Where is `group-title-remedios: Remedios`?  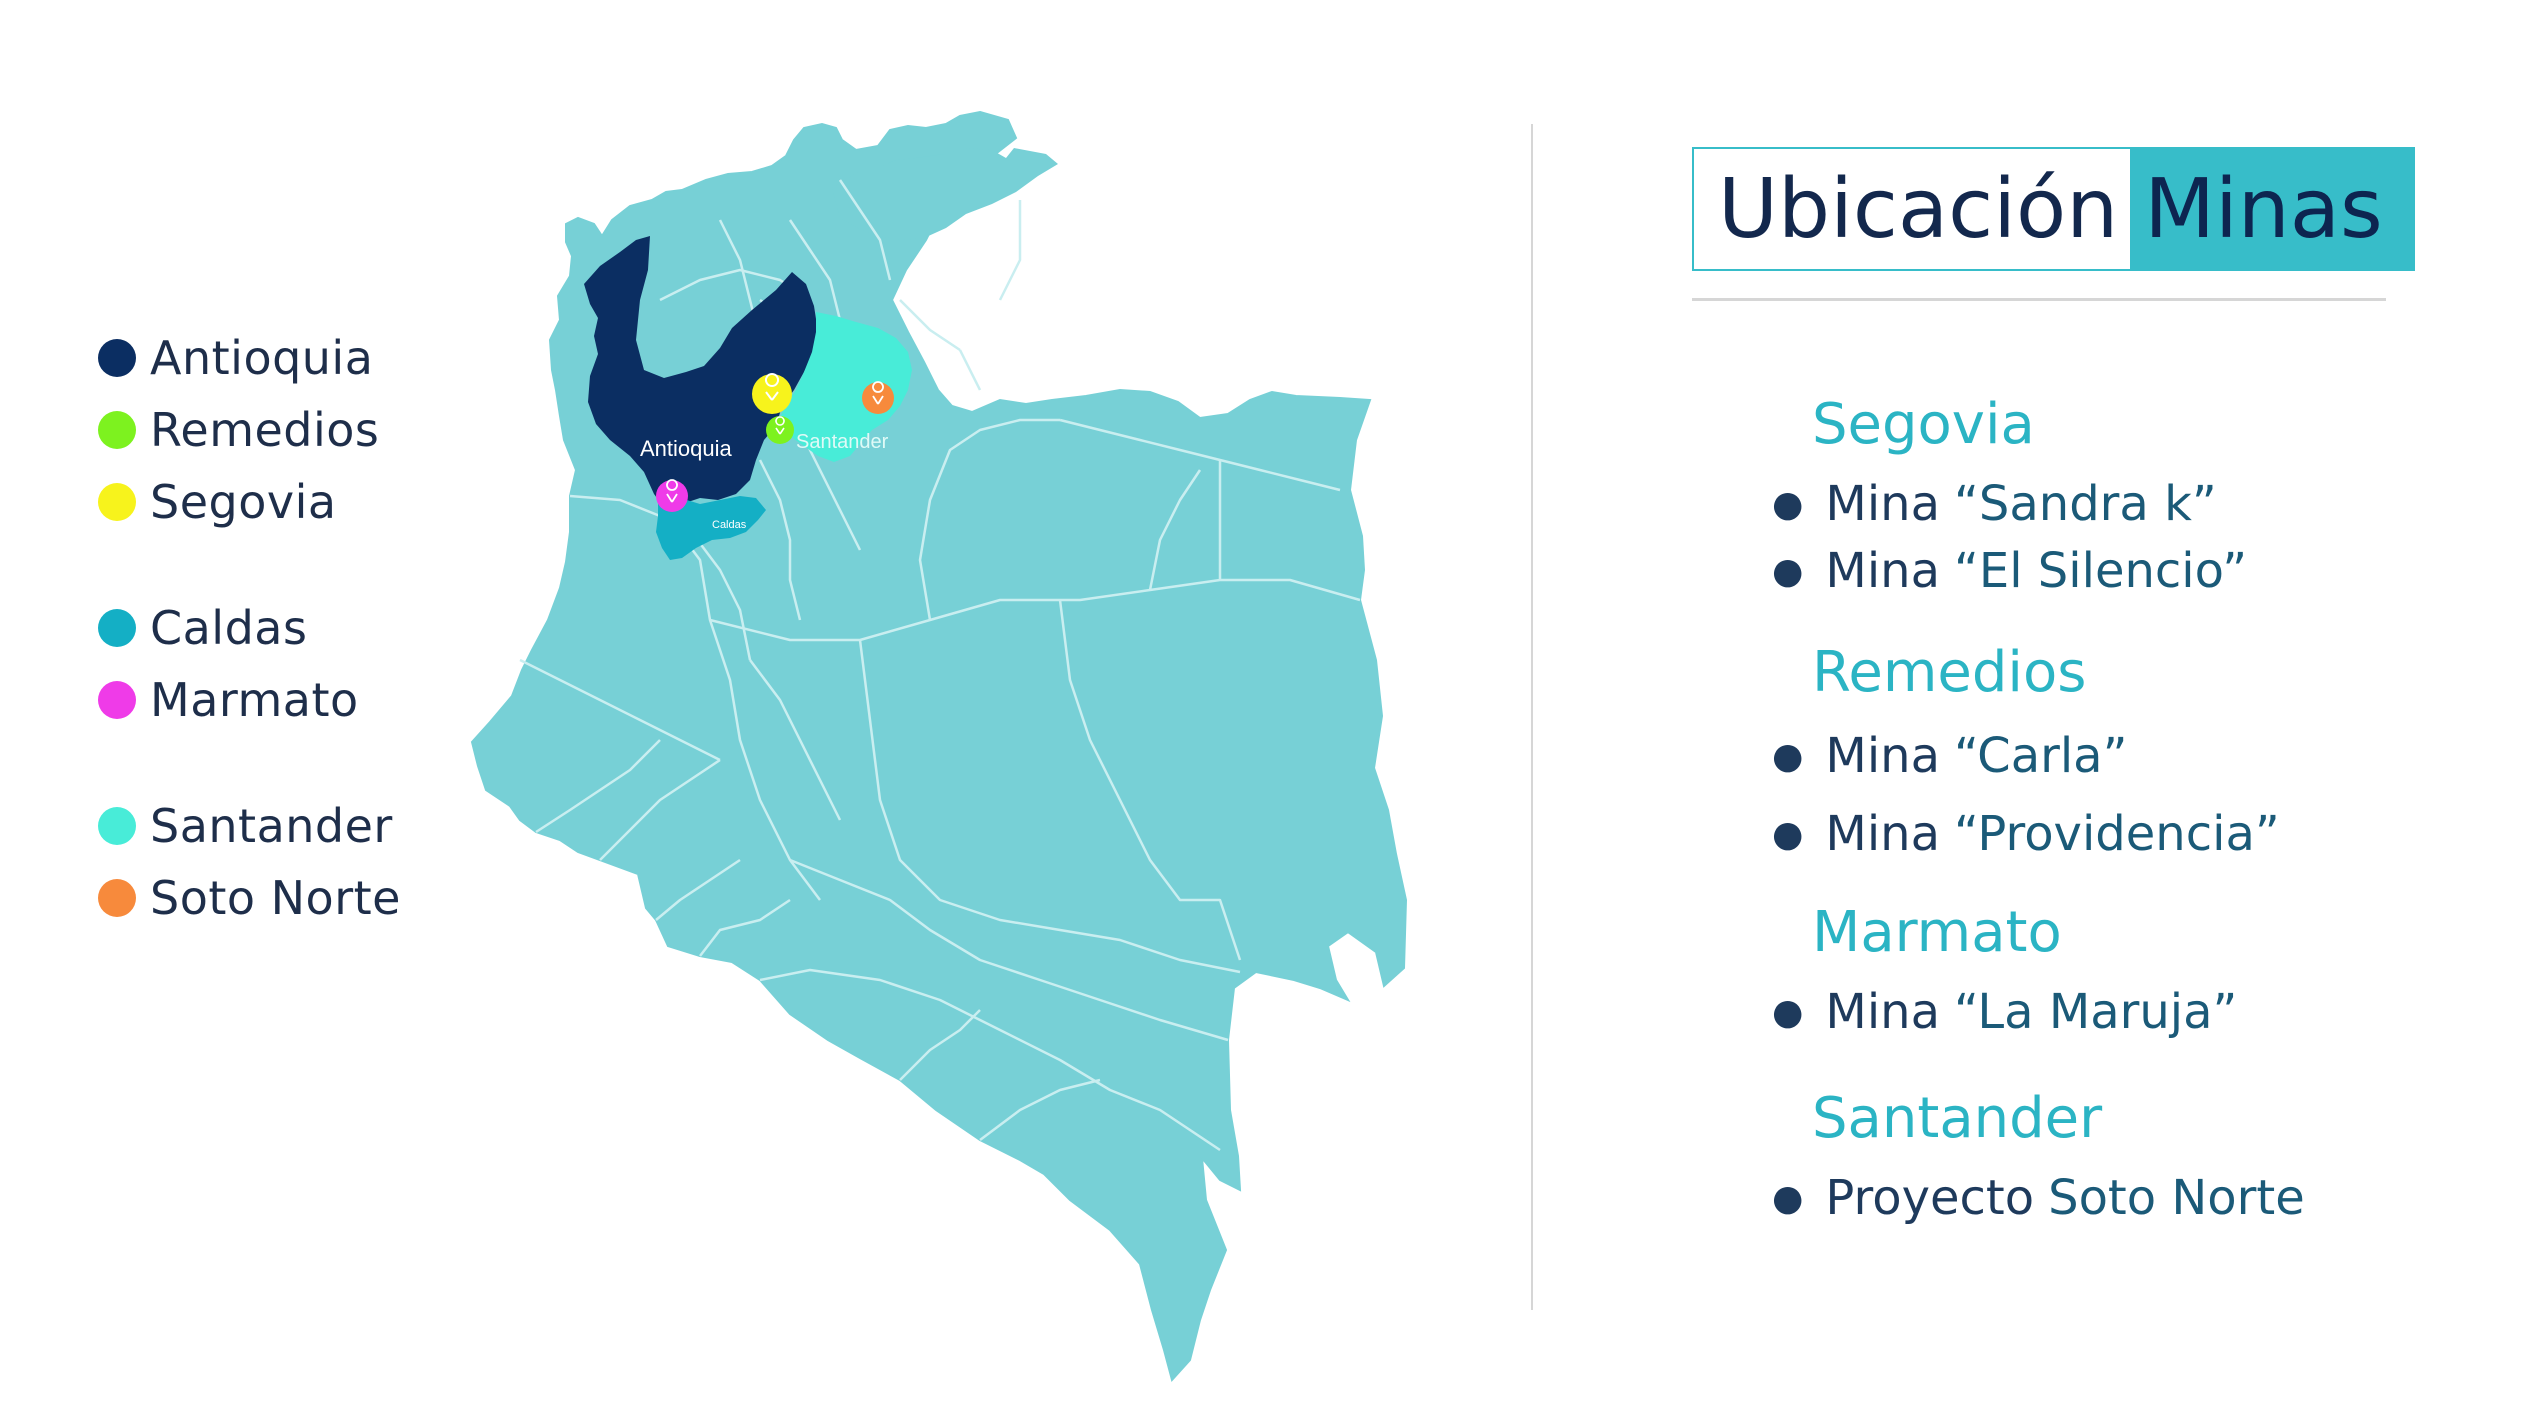
group-title-remedios: Remedios is located at coordinates (1949, 672).